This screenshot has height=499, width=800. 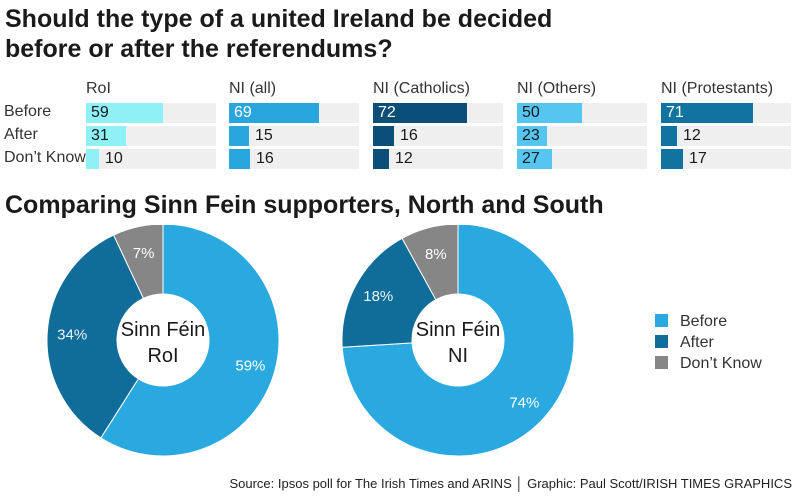 I want to click on panel-header: RoI, so click(x=98, y=88).